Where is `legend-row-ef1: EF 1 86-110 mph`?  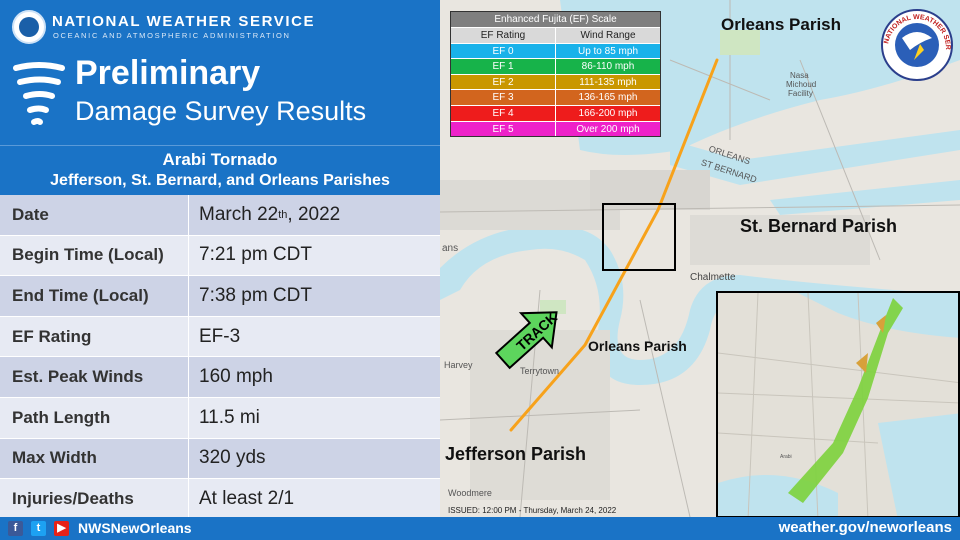 legend-row-ef1: EF 1 86-110 mph is located at coordinates (555, 66).